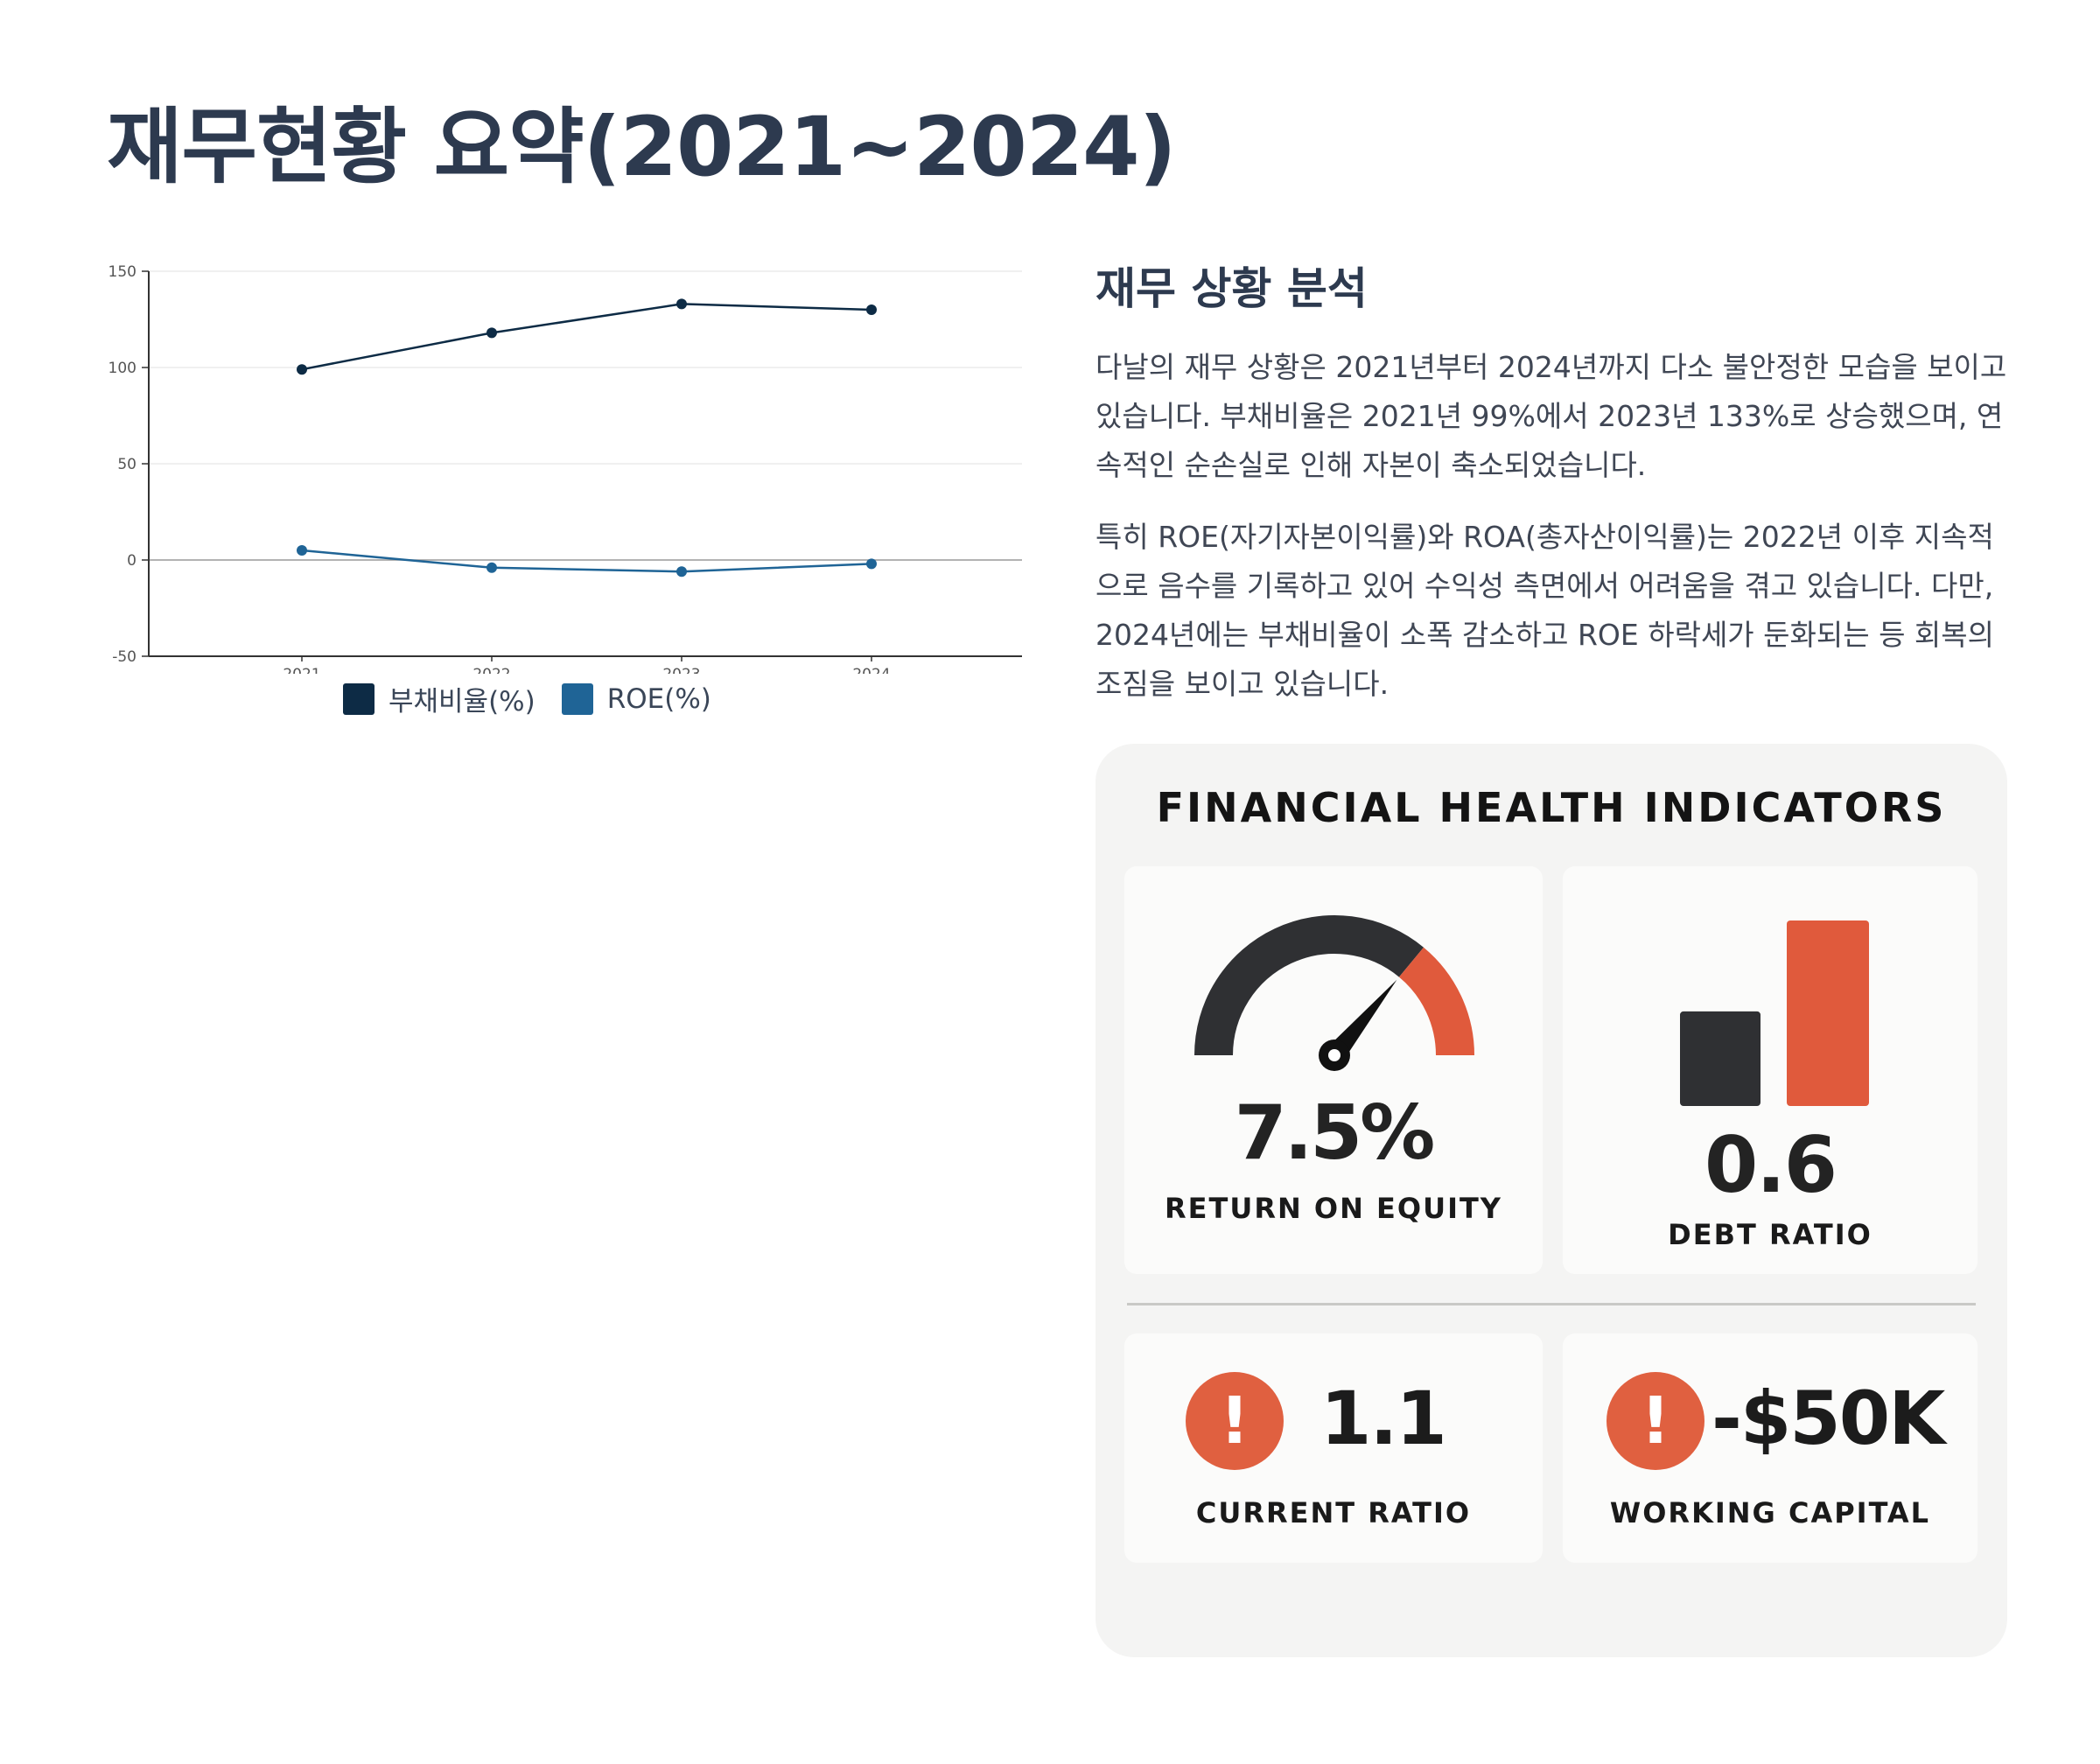 The height and width of the screenshot is (1764, 2100). What do you see at coordinates (1334, 1055) in the screenshot?
I see `gauge-hub-center` at bounding box center [1334, 1055].